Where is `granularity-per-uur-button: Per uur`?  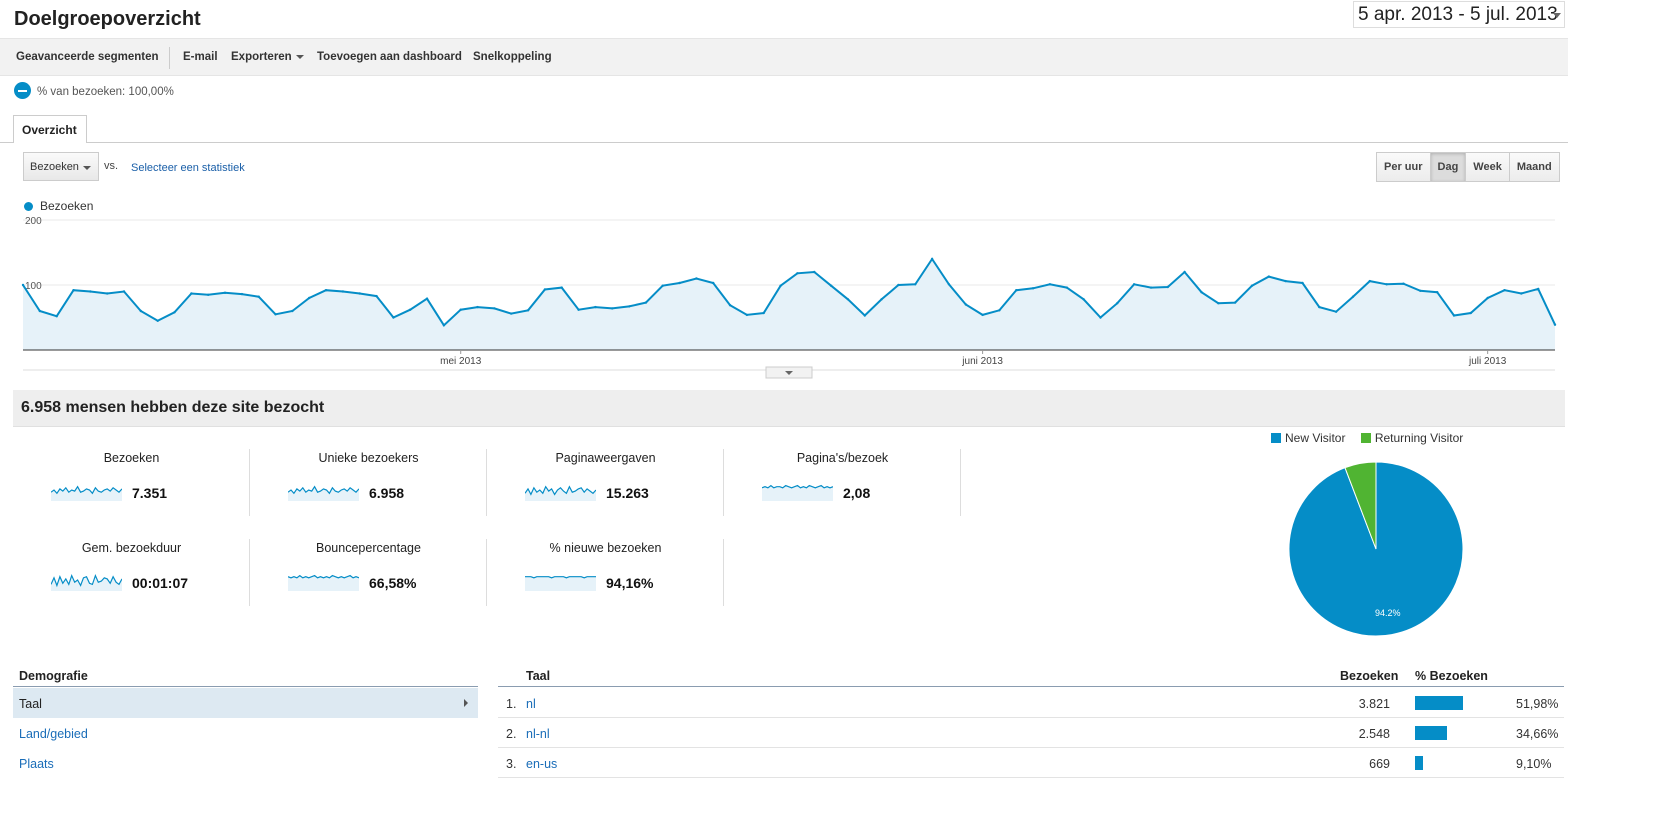 granularity-per-uur-button: Per uur is located at coordinates (1403, 167).